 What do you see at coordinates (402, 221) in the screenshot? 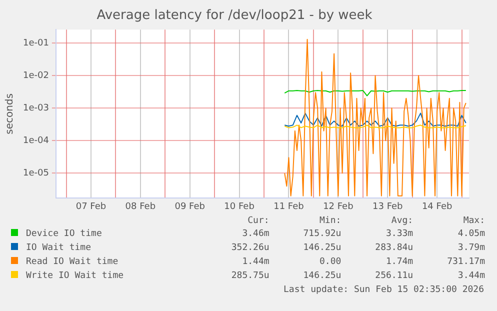
I see `text: Avg:` at bounding box center [402, 221].